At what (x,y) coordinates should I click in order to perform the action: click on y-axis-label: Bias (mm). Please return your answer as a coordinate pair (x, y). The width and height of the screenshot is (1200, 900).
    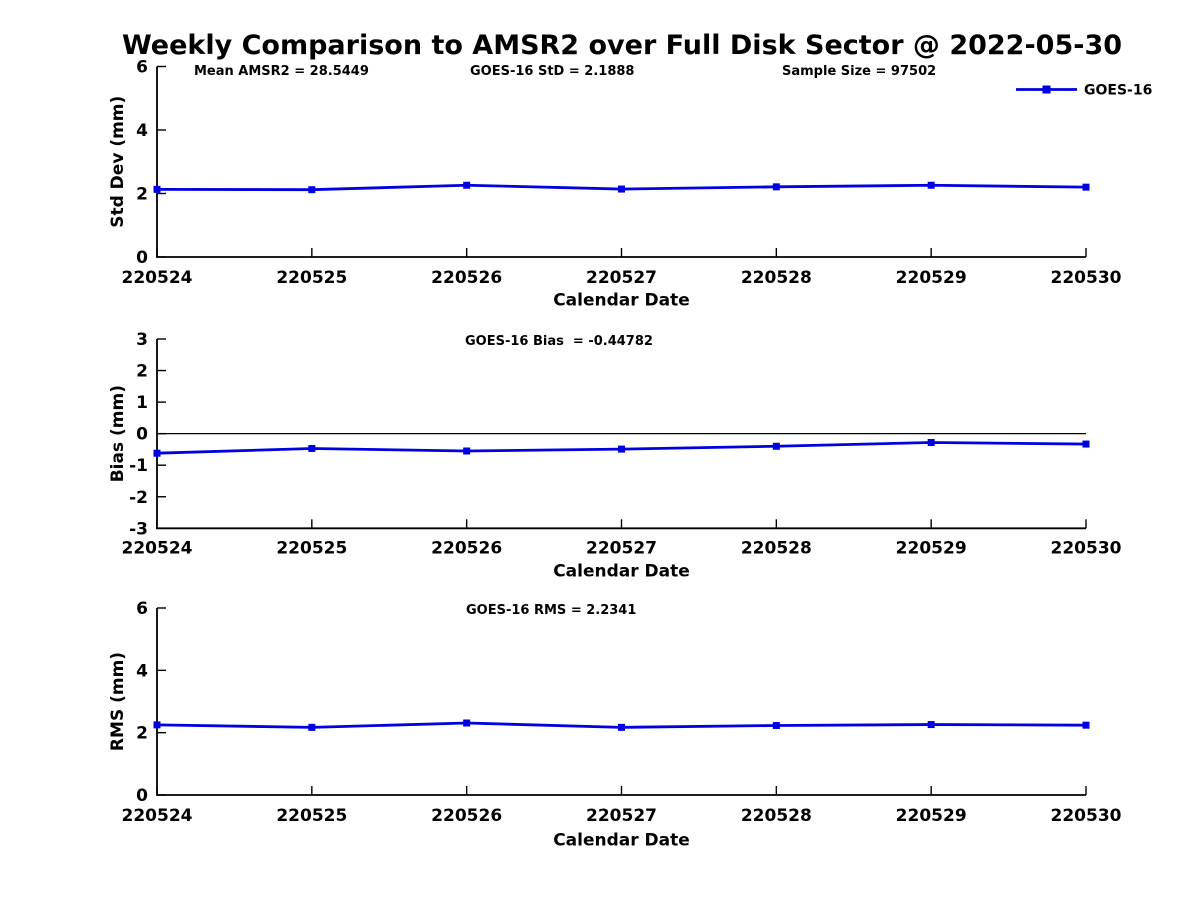
    Looking at the image, I should click on (118, 433).